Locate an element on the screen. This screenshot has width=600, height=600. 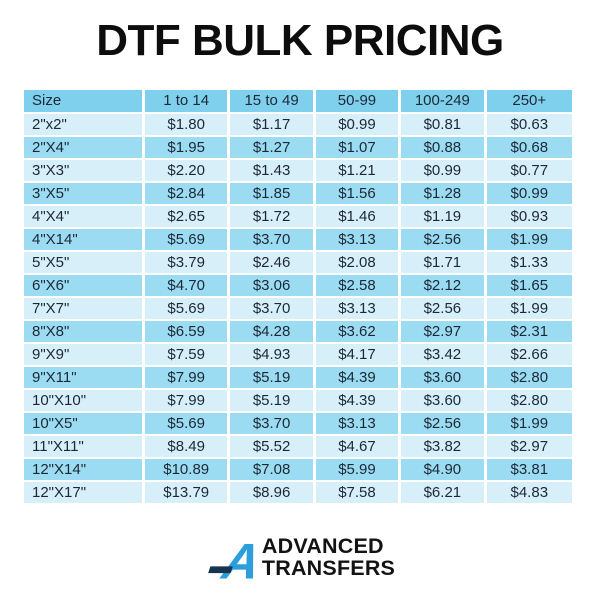
price-cell: $2.12 is located at coordinates (444, 286).